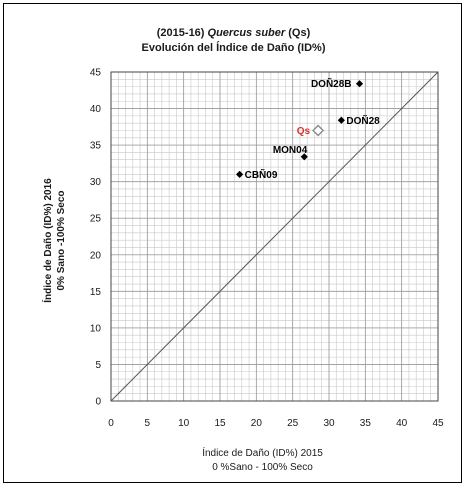 Image resolution: width=467 pixels, height=488 pixels. Describe the element at coordinates (304, 131) in the screenshot. I see `point-label: Qs` at that location.